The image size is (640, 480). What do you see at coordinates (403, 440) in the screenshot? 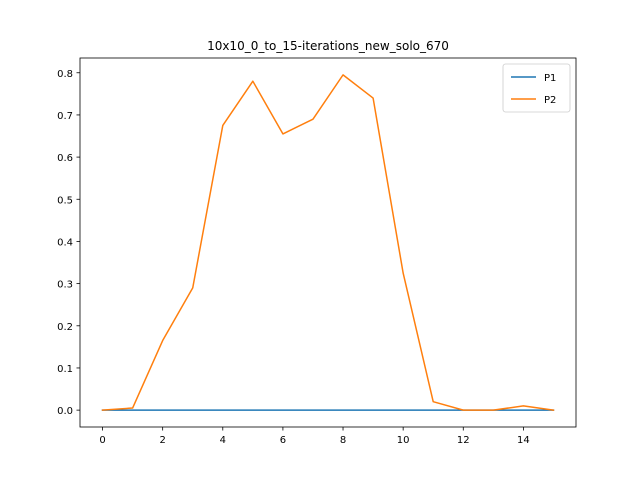
I see `x-tick-label: 10` at bounding box center [403, 440].